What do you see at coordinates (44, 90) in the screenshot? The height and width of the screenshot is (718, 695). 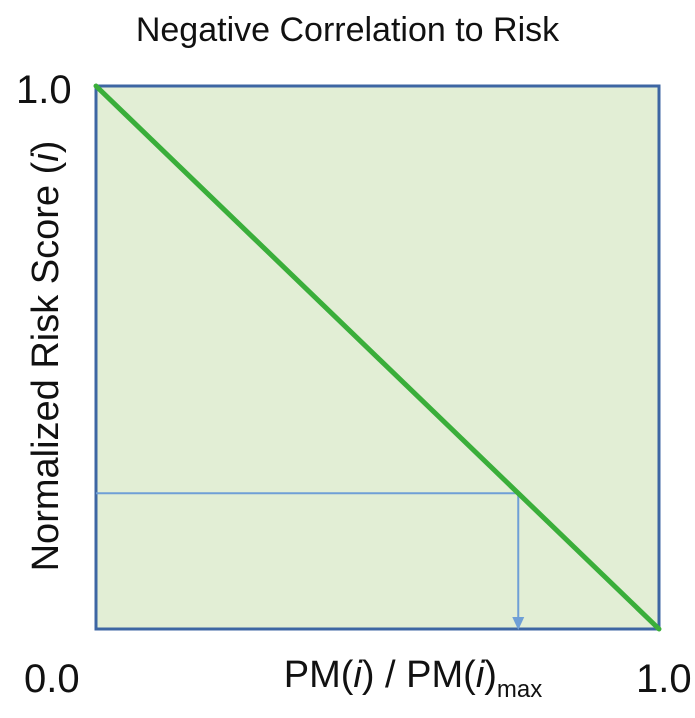 I see `y-tick-label-max: 1.0` at bounding box center [44, 90].